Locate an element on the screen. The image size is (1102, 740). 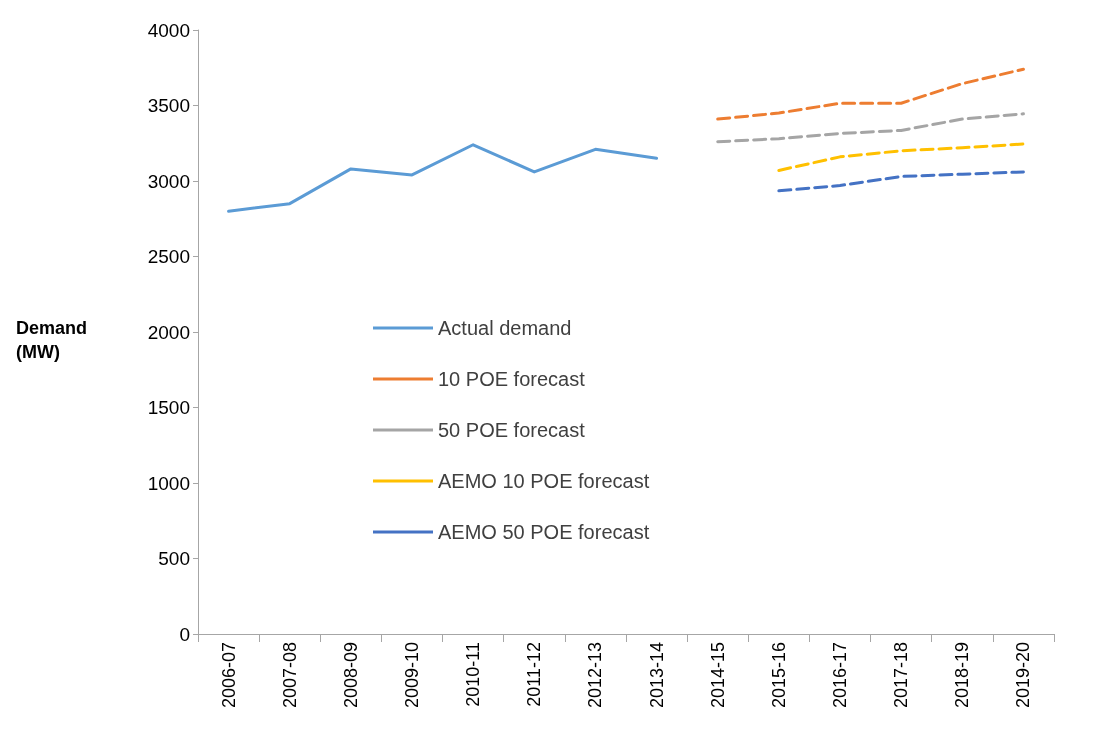
x-tick-label: 2008-09 is located at coordinates (350, 675).